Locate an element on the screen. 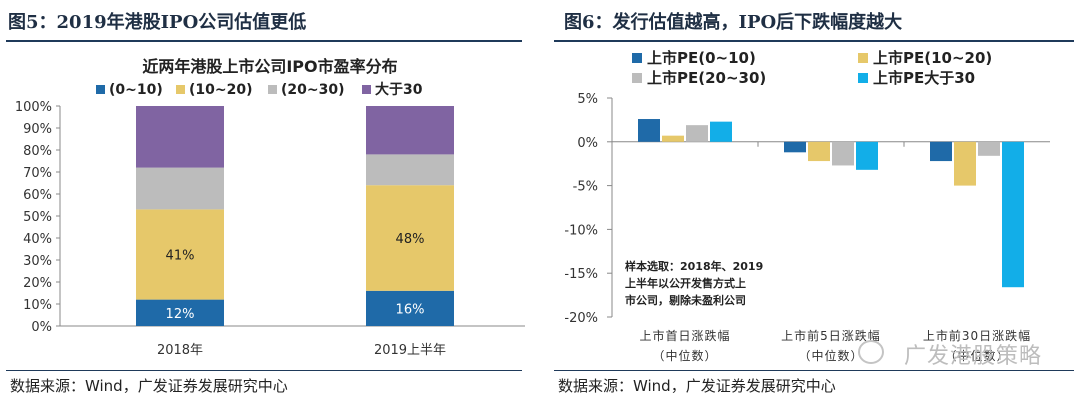  data-label: 16% is located at coordinates (410, 309).